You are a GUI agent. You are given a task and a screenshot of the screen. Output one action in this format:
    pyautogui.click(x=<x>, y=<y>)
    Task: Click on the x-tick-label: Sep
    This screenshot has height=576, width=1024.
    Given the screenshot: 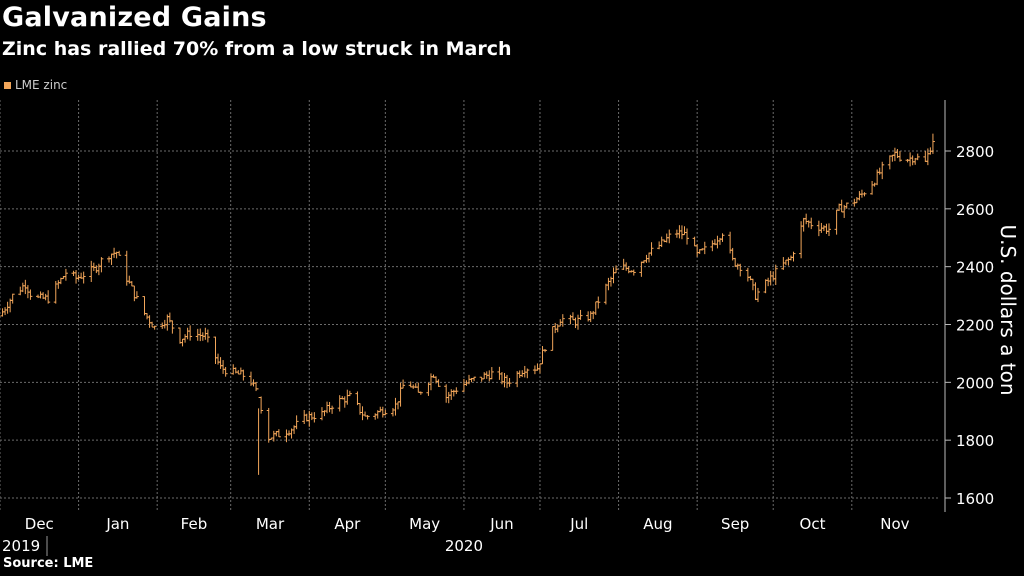 What is the action you would take?
    pyautogui.click(x=735, y=524)
    